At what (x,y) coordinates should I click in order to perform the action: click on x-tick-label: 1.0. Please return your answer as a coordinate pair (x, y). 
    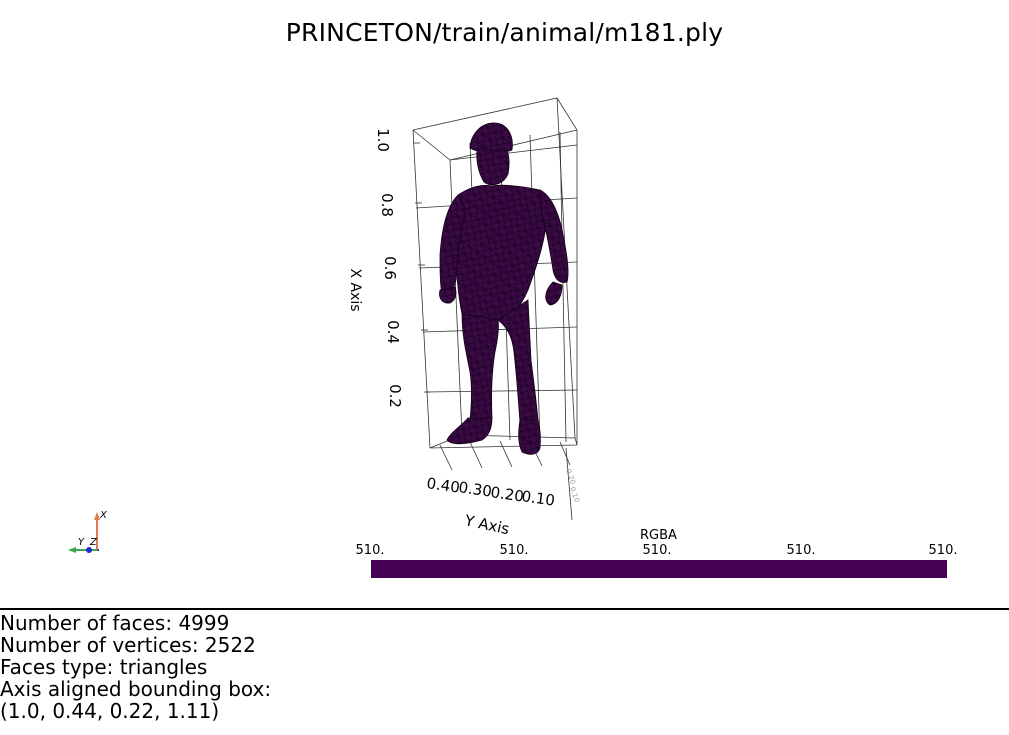
    Looking at the image, I should click on (383, 140).